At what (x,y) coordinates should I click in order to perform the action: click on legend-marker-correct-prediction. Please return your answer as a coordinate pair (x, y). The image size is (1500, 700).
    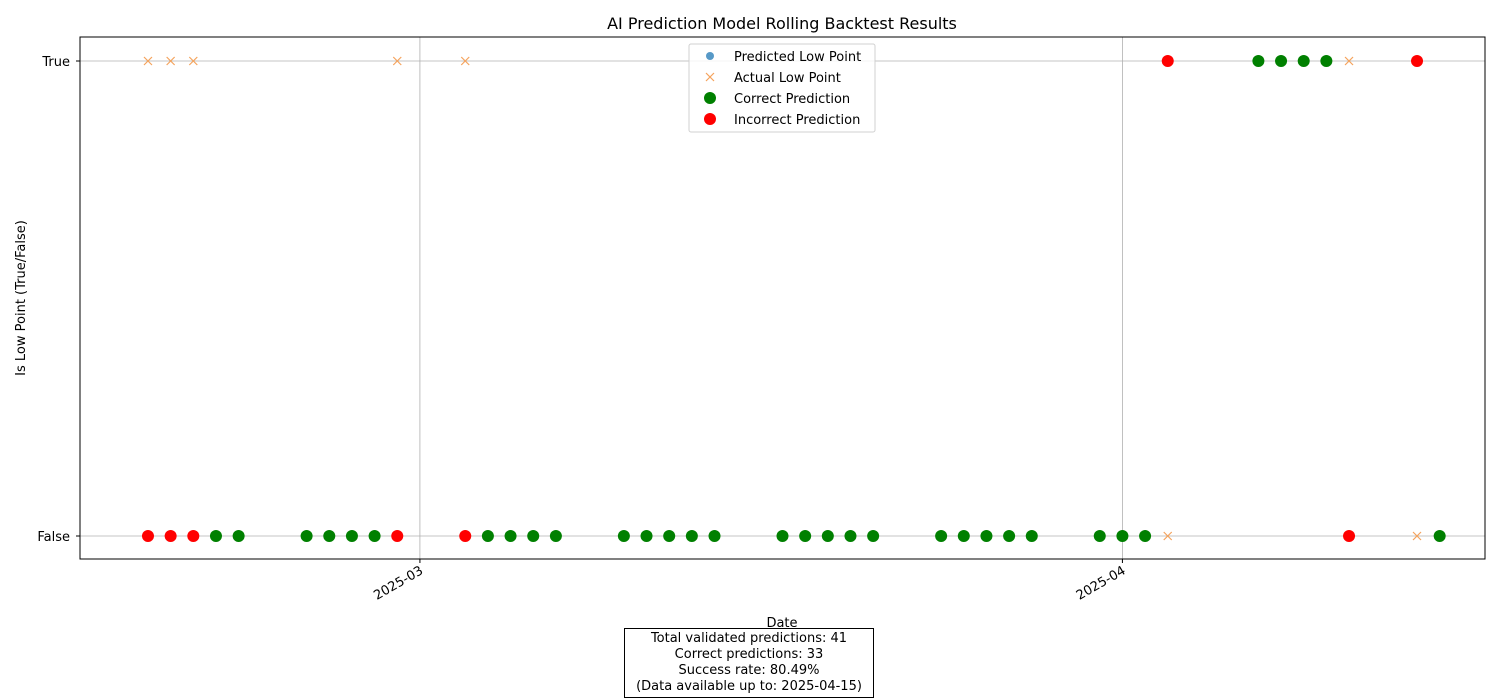
    Looking at the image, I should click on (710, 98).